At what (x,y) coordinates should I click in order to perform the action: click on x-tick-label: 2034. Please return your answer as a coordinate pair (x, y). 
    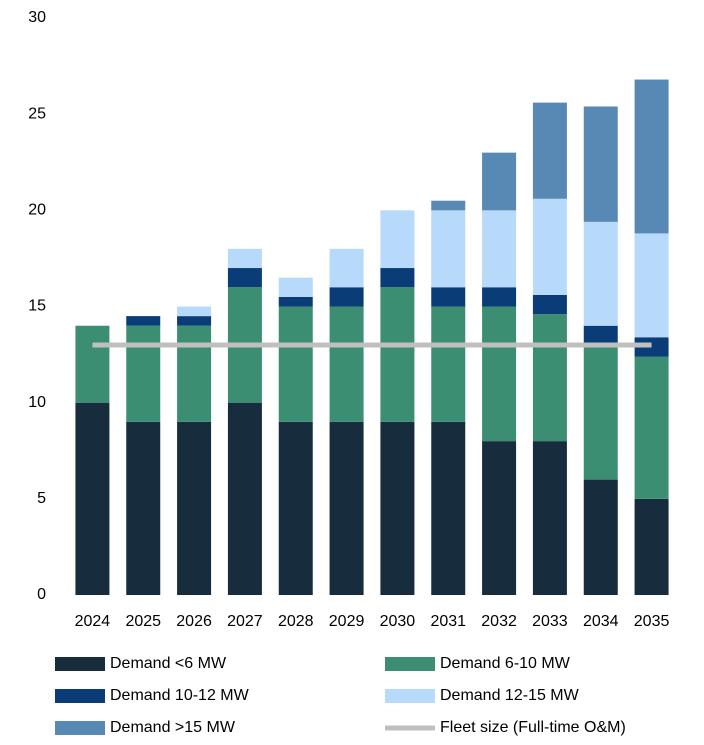
    Looking at the image, I should click on (601, 621).